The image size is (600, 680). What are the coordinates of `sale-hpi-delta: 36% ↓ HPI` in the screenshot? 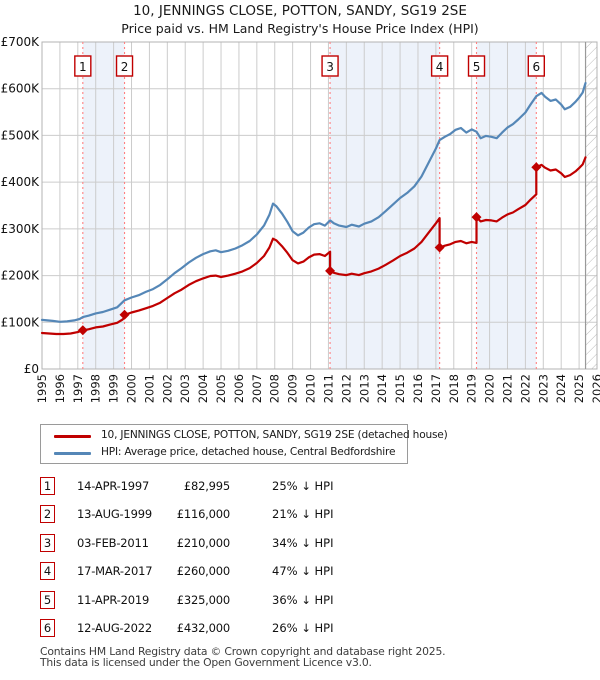 It's located at (303, 600).